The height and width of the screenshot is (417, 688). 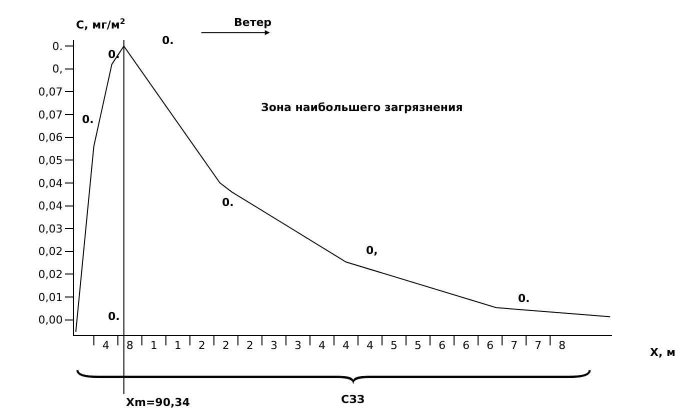 What do you see at coordinates (101, 24) in the screenshot?
I see `y-axis-title: C, мг/м$^{2}$` at bounding box center [101, 24].